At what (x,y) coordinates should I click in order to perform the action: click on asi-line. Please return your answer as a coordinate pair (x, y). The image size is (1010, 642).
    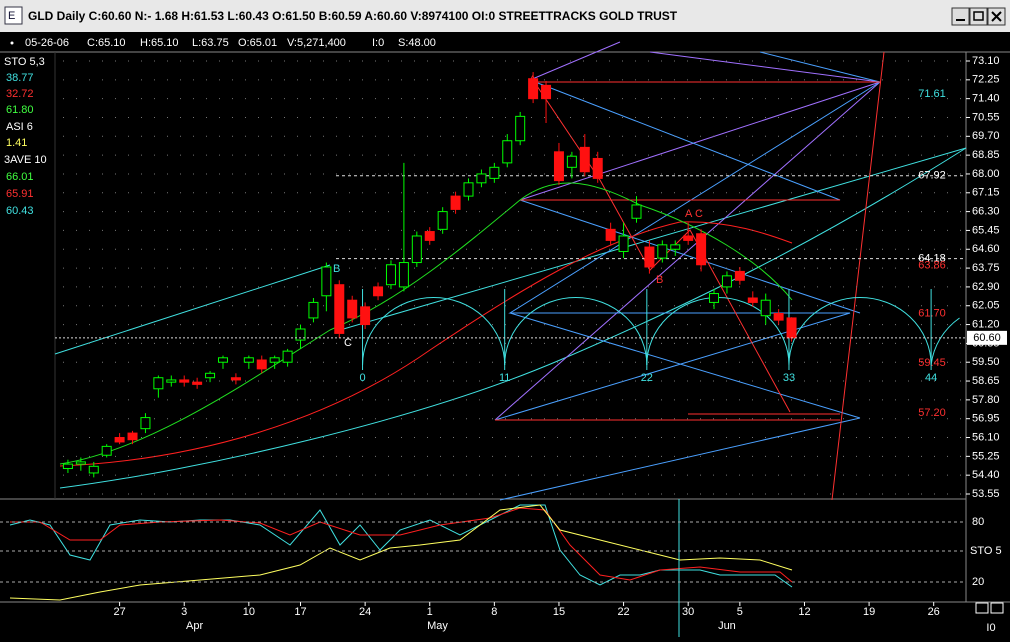
    Looking at the image, I should click on (401, 552).